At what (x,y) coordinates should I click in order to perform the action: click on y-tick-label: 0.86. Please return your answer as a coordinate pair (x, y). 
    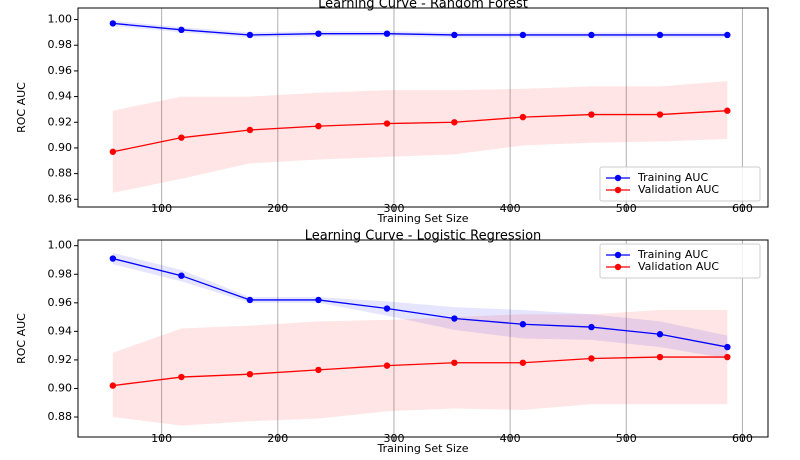
    Looking at the image, I should click on (60, 198).